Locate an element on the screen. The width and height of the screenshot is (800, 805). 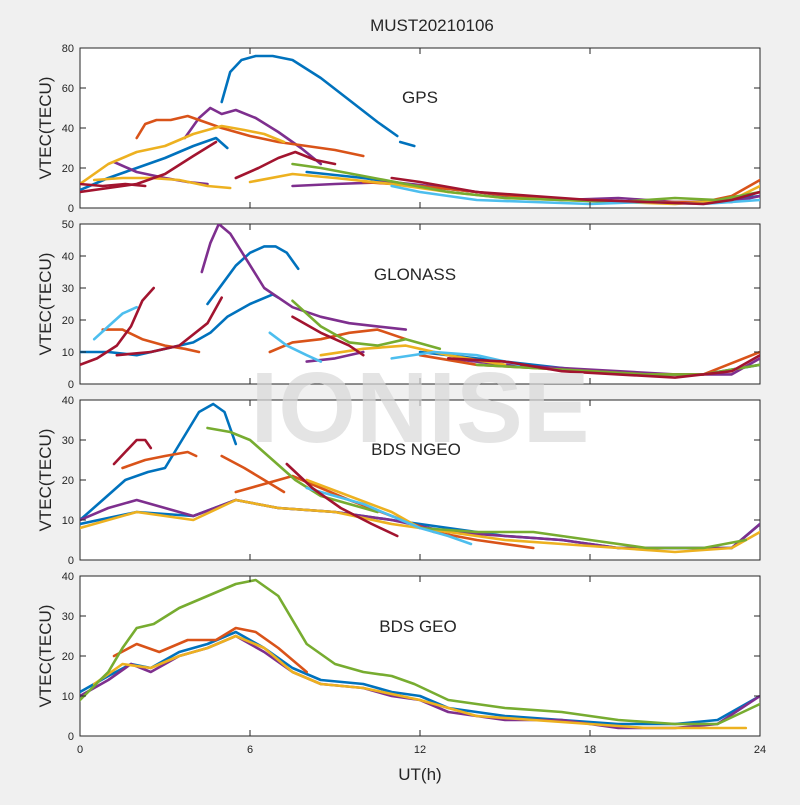
y-tick-label: 80 is located at coordinates (68, 49).